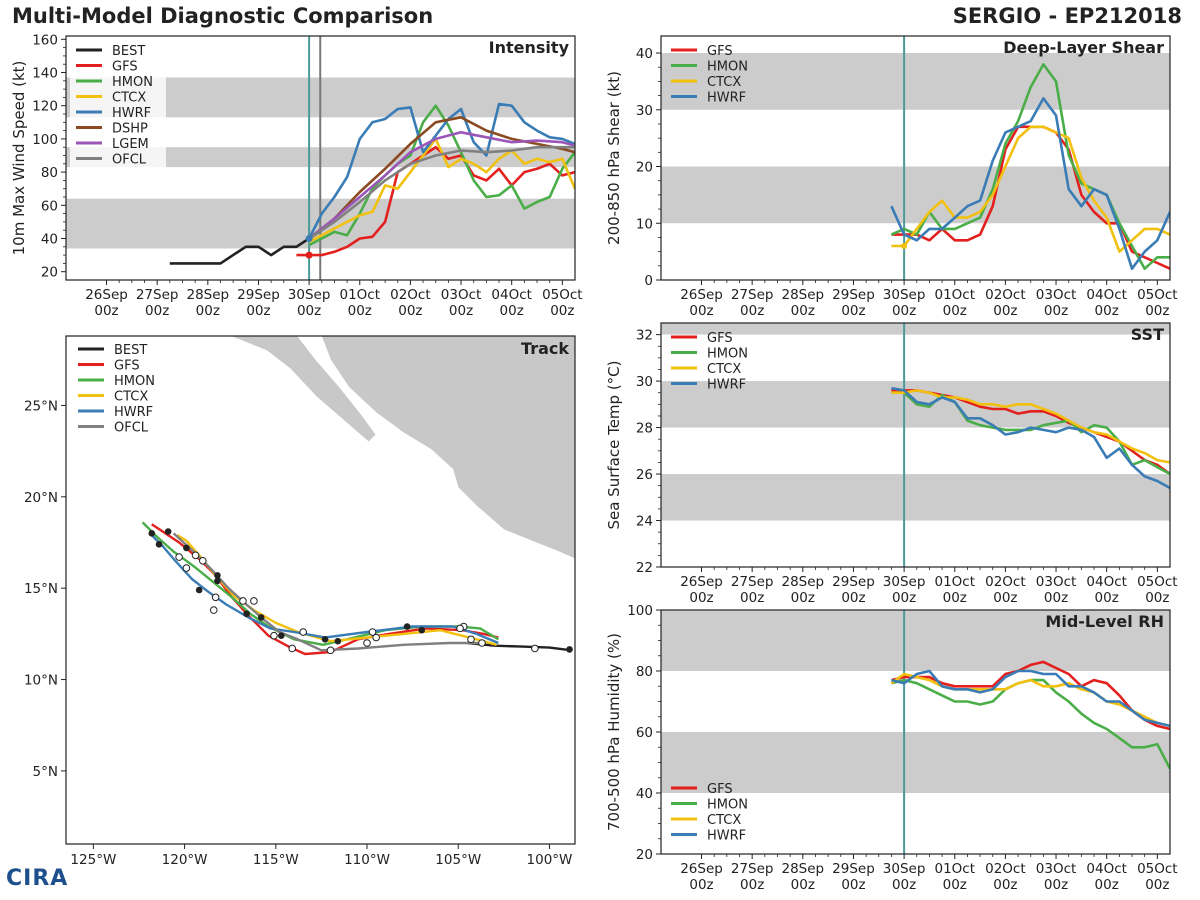  I want to click on track-xtick-label: 120°W, so click(185, 860).